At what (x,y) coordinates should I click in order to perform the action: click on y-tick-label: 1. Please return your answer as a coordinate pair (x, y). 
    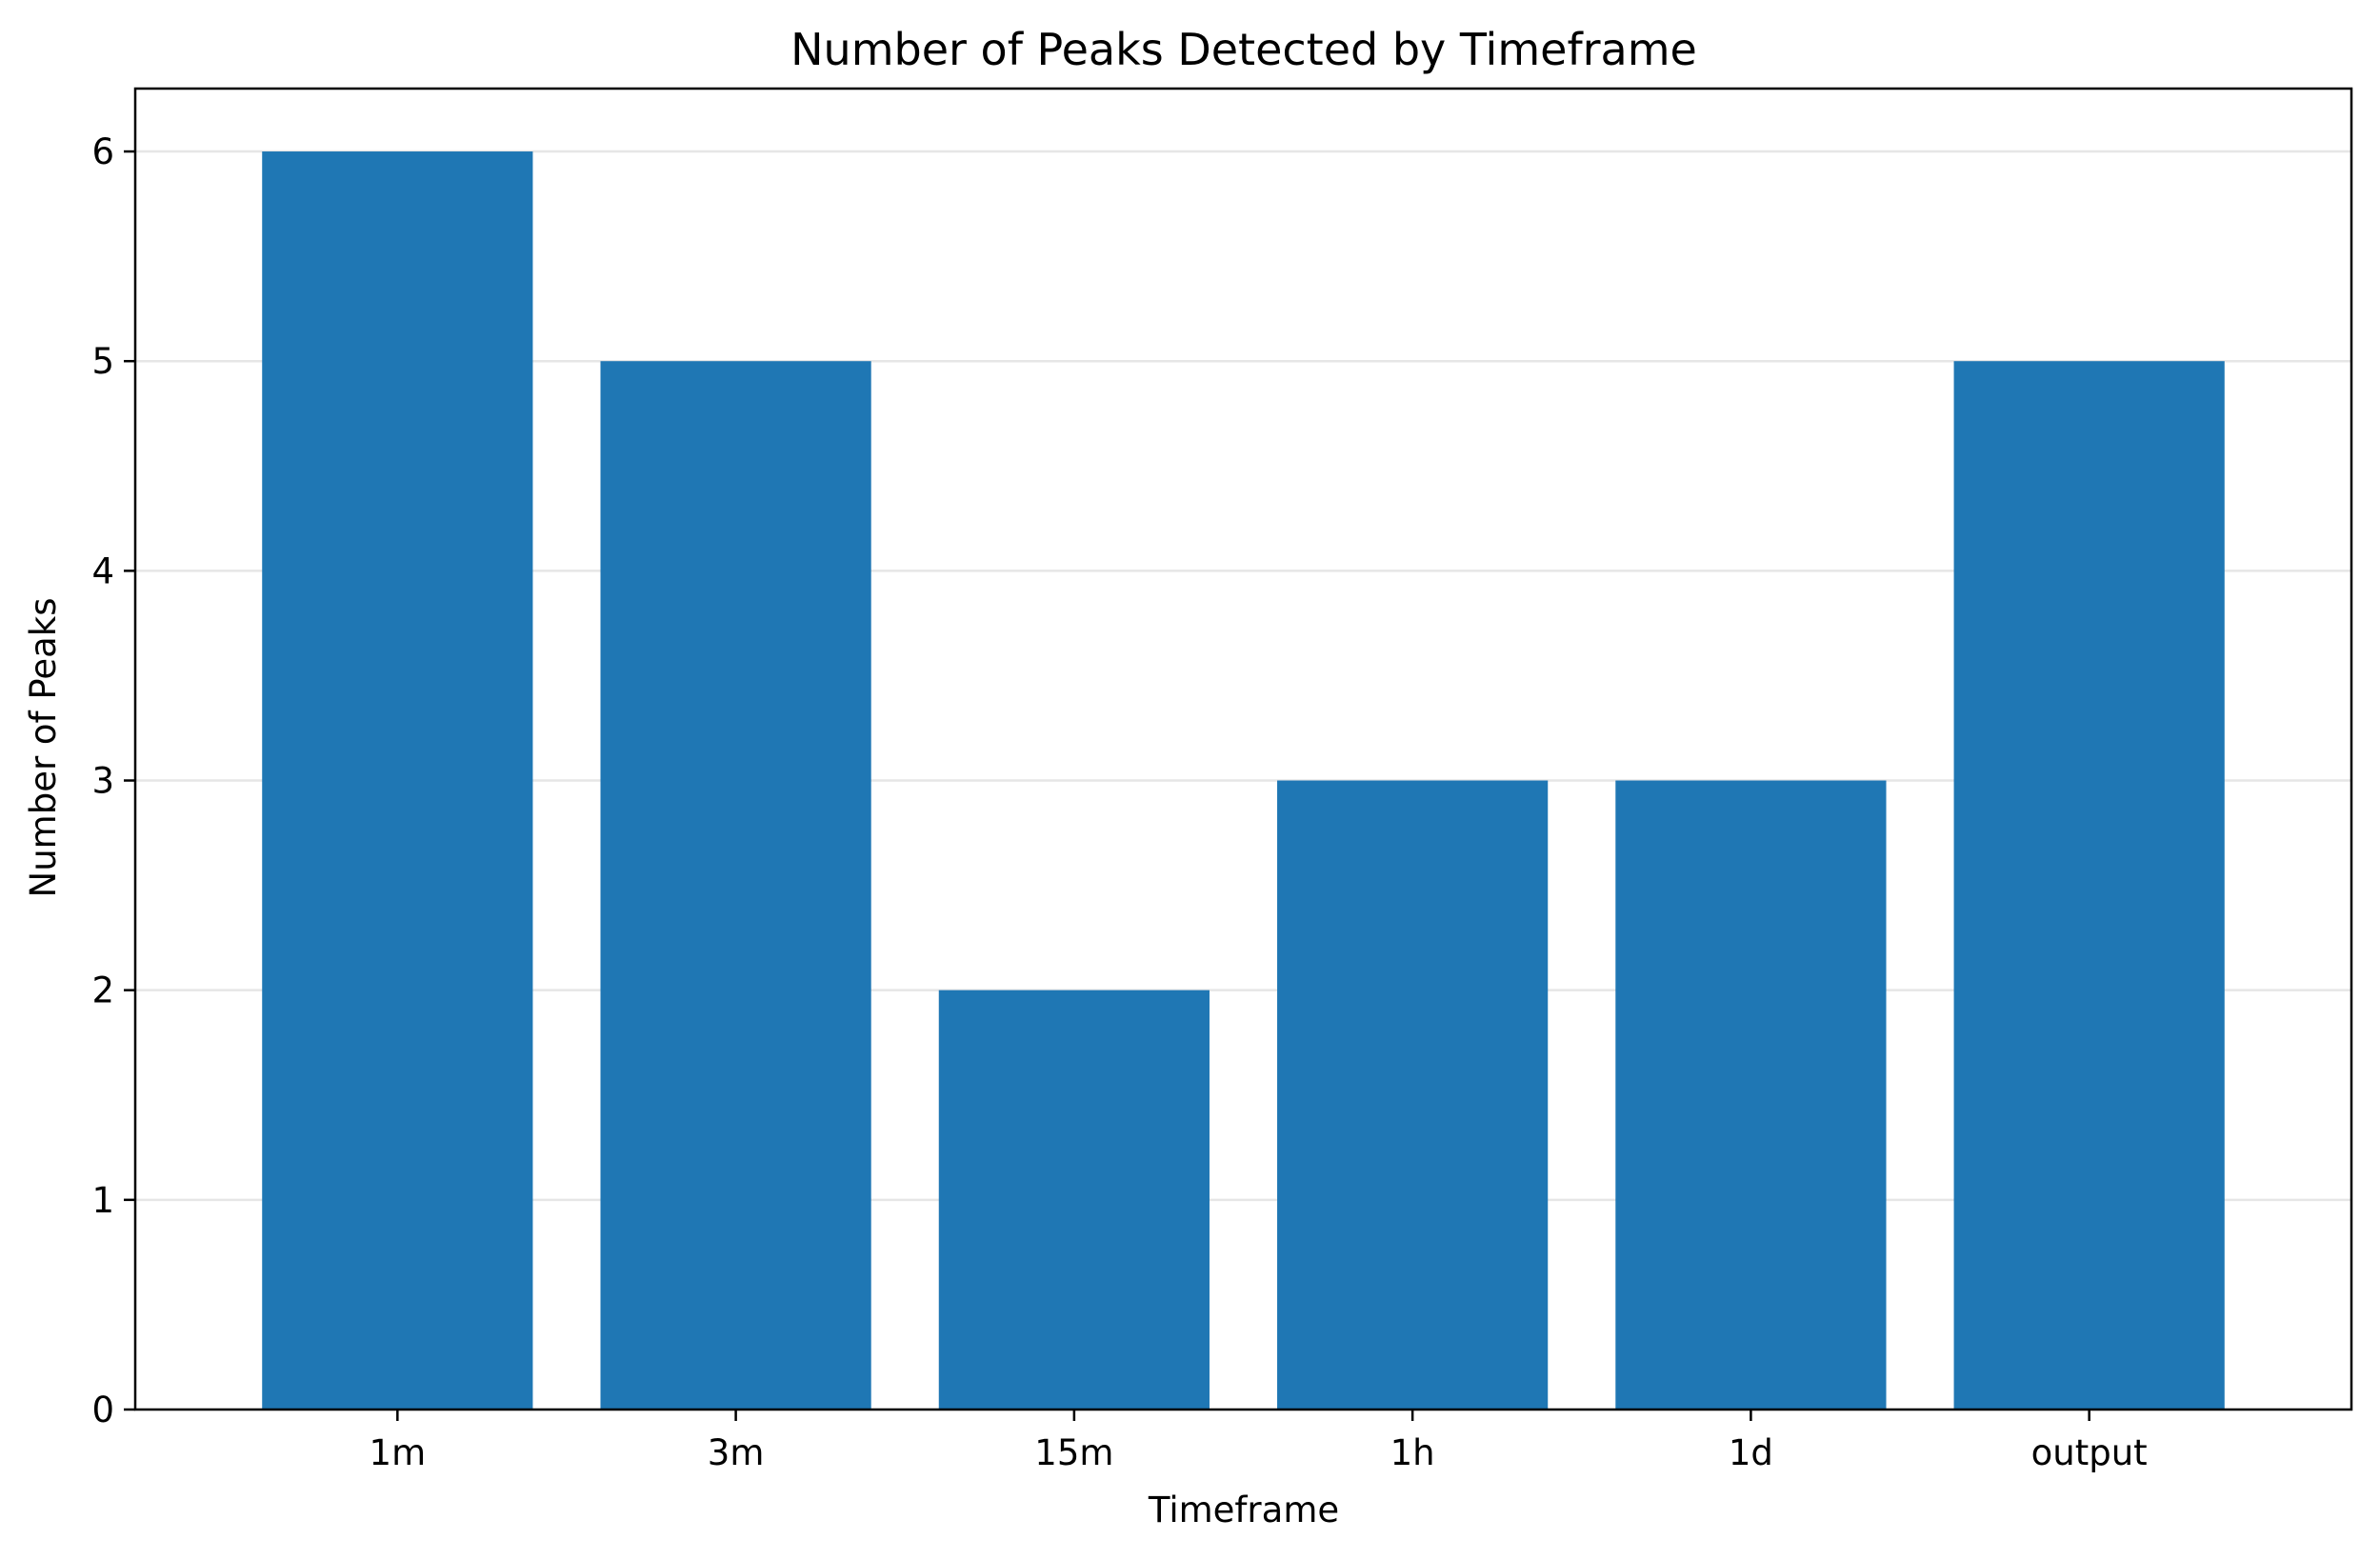
    Looking at the image, I should click on (102, 1200).